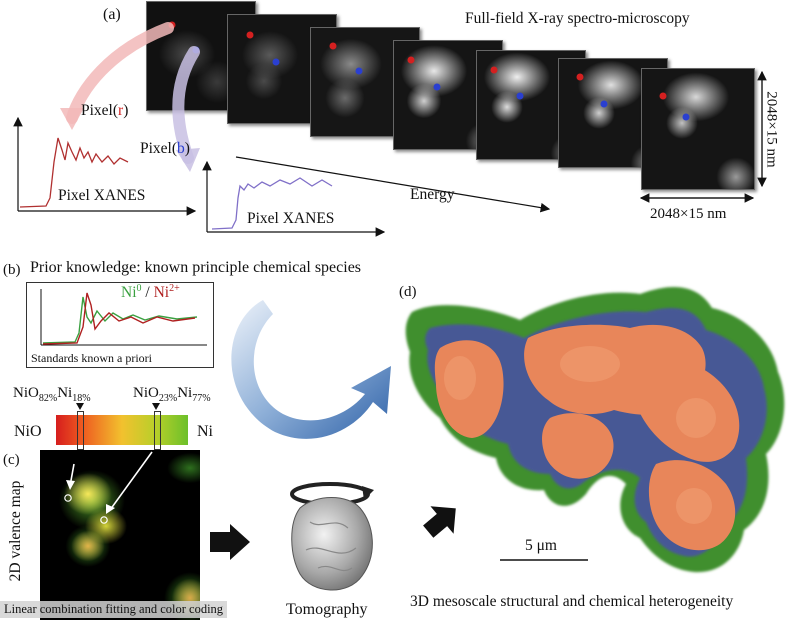  I want to click on composition-label-1: NiO82%Ni18%, so click(52, 394).